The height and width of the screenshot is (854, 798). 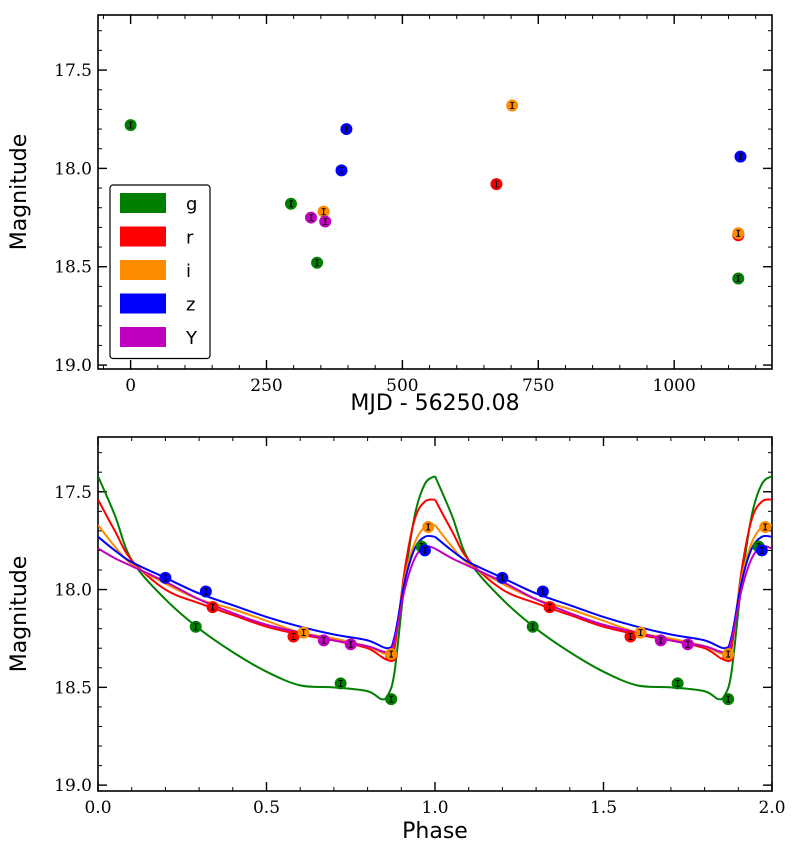 I want to click on legend-swatch-g, so click(x=143, y=203).